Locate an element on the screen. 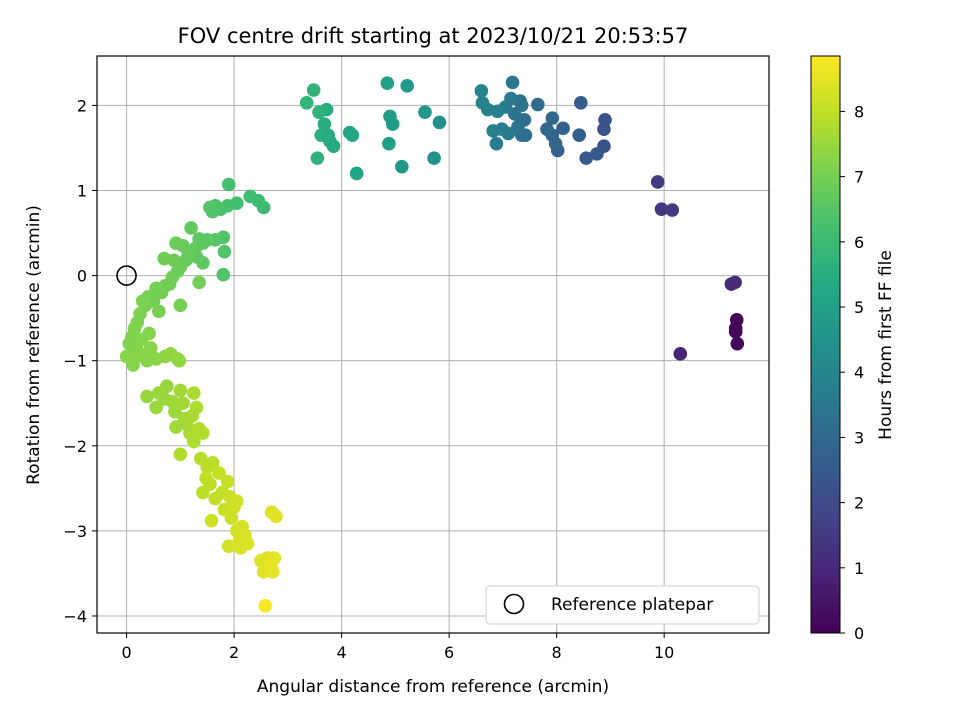 The image size is (960, 720). colorbar-tick-label: 4 is located at coordinates (859, 372).